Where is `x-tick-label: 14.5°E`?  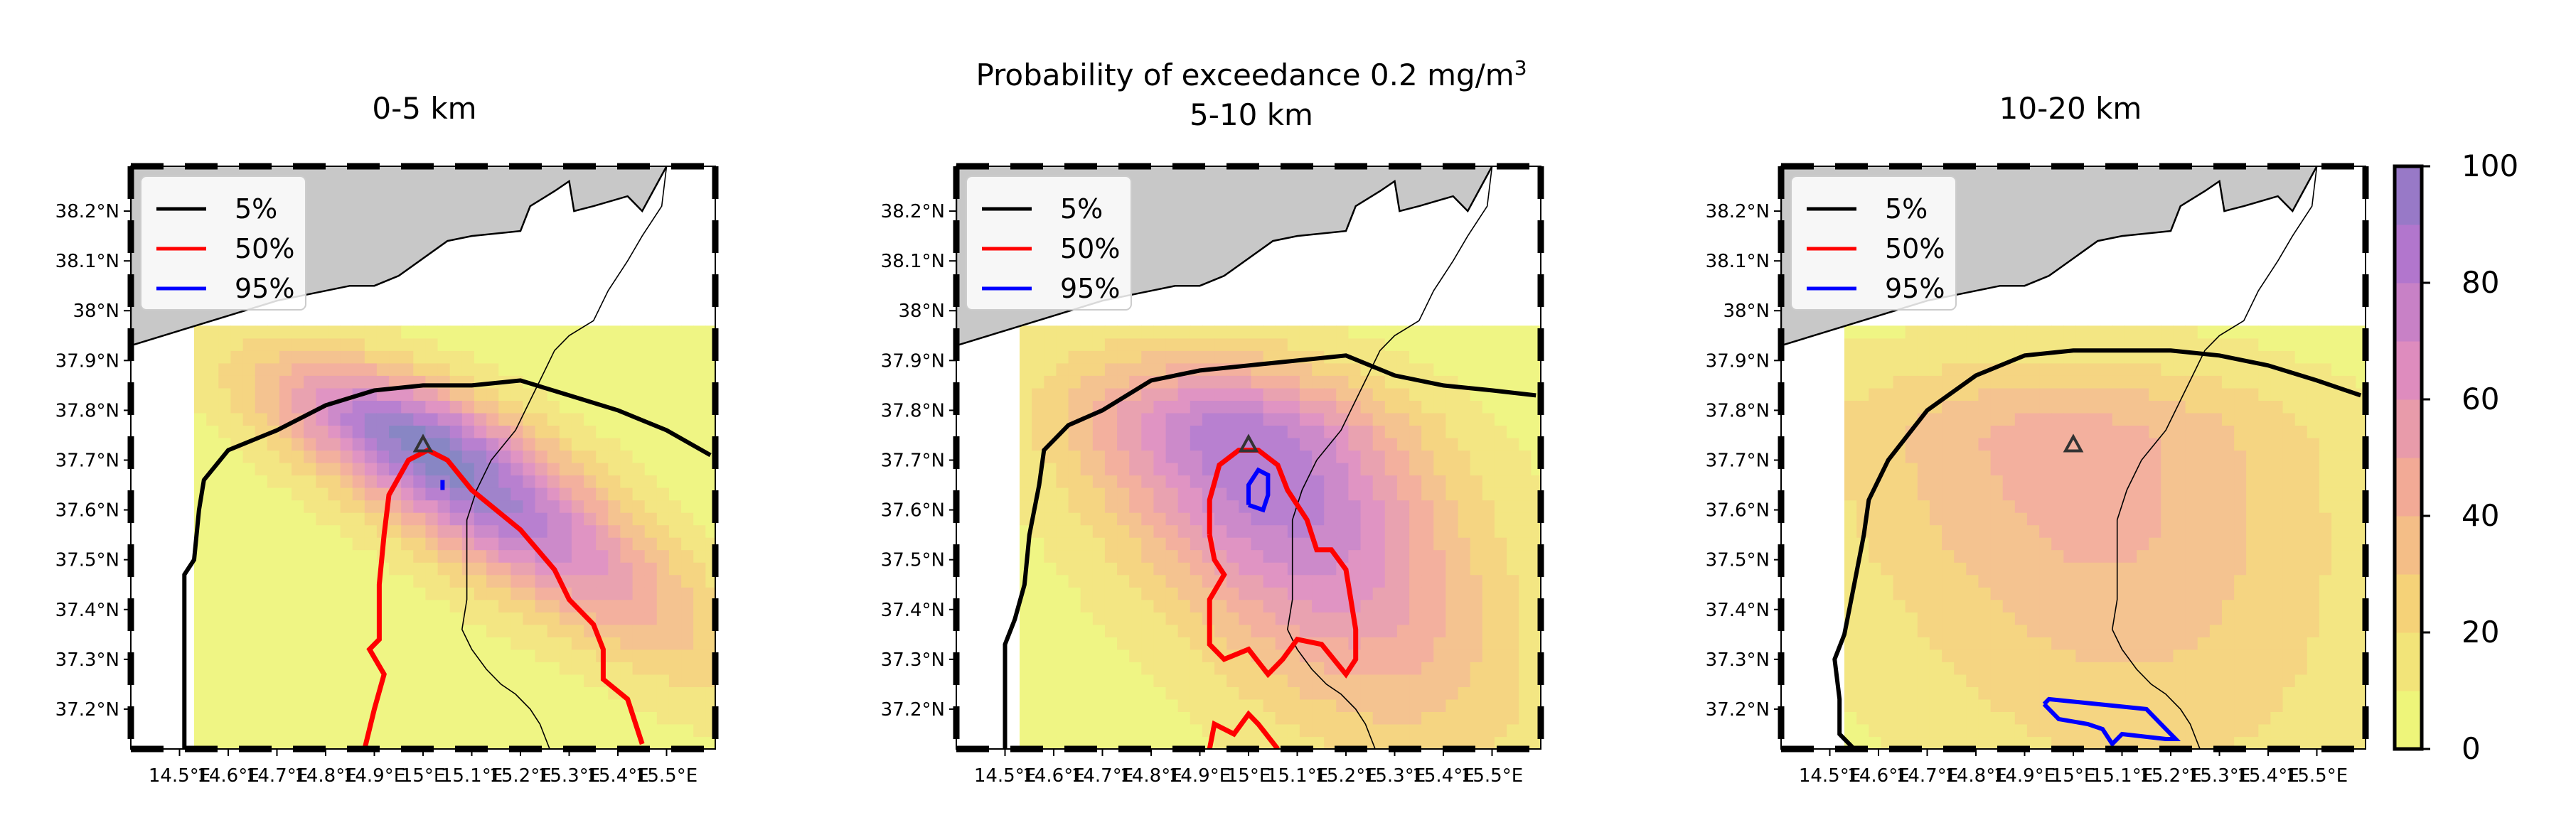
x-tick-label: 14.5°E is located at coordinates (1830, 776).